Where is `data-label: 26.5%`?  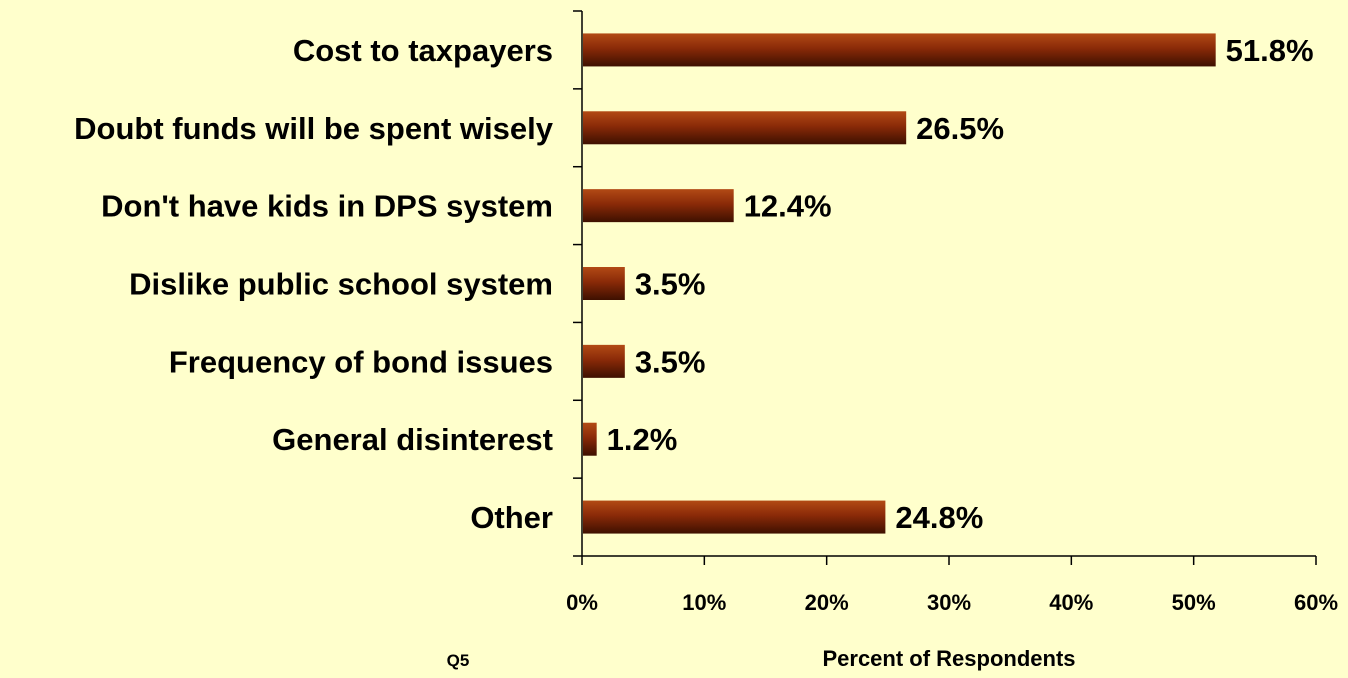
data-label: 26.5% is located at coordinates (960, 128).